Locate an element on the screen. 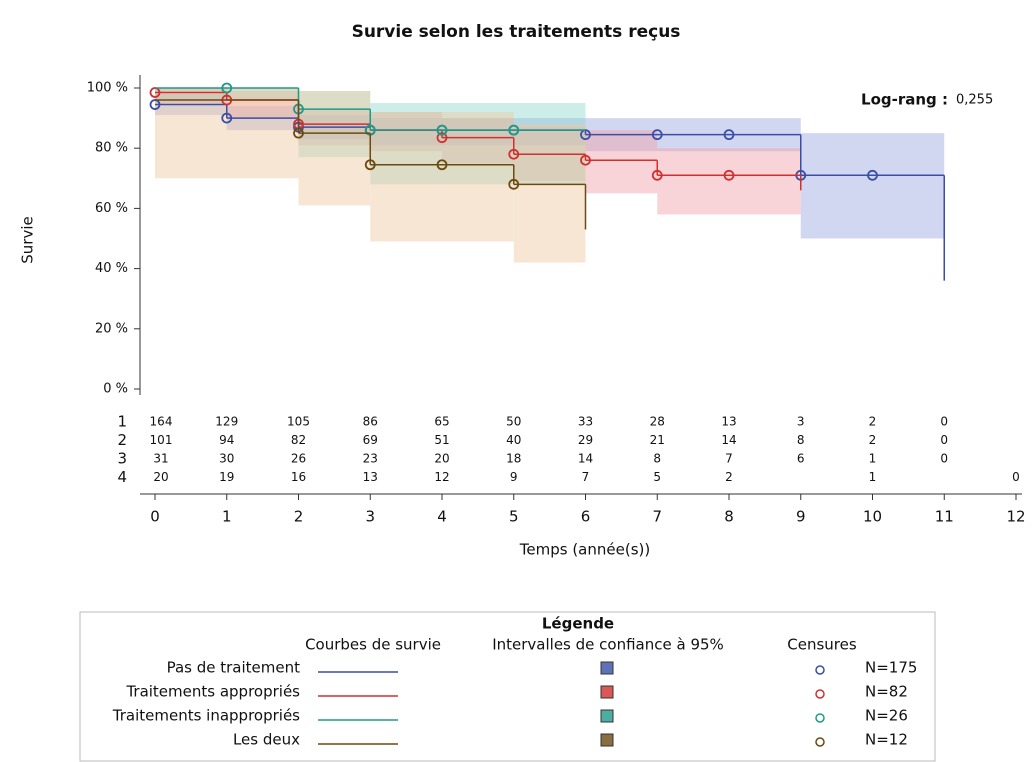 This screenshot has height=762, width=1033. y-tick-label: 0 % is located at coordinates (115, 389).